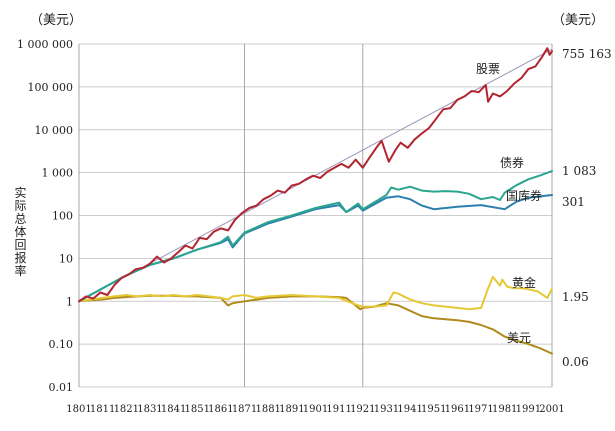 This screenshot has height=431, width=615. Describe the element at coordinates (56, 20) in the screenshot. I see `left-unit-label: （美元）` at that location.